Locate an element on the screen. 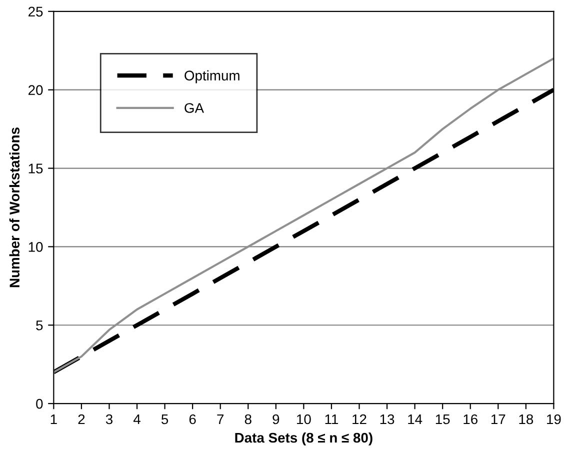 The height and width of the screenshot is (456, 565). x-tick-label: 4 is located at coordinates (136, 419).